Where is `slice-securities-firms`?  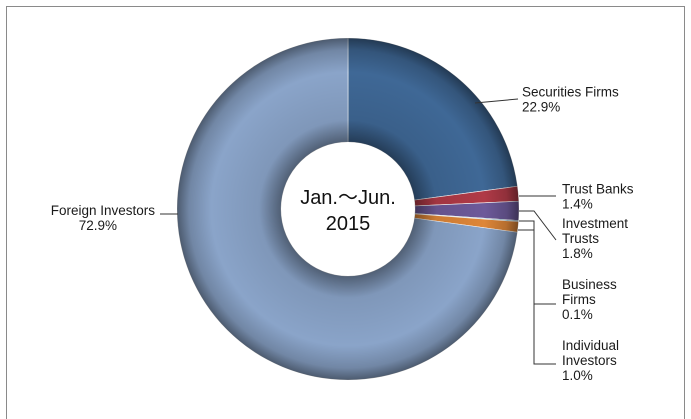
slice-securities-firms is located at coordinates (432, 119).